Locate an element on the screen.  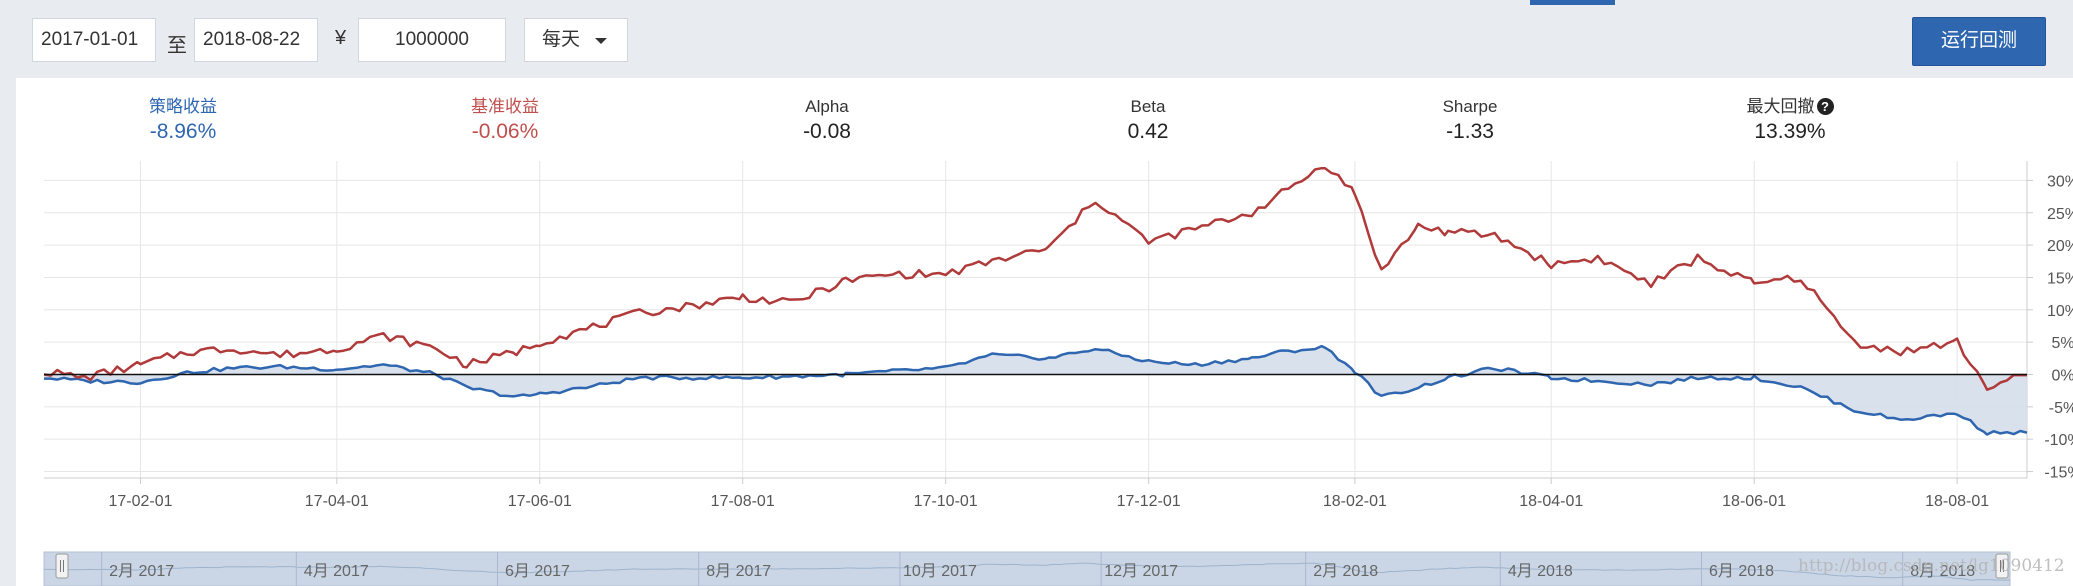
stat-value: -0.08 is located at coordinates (827, 131).